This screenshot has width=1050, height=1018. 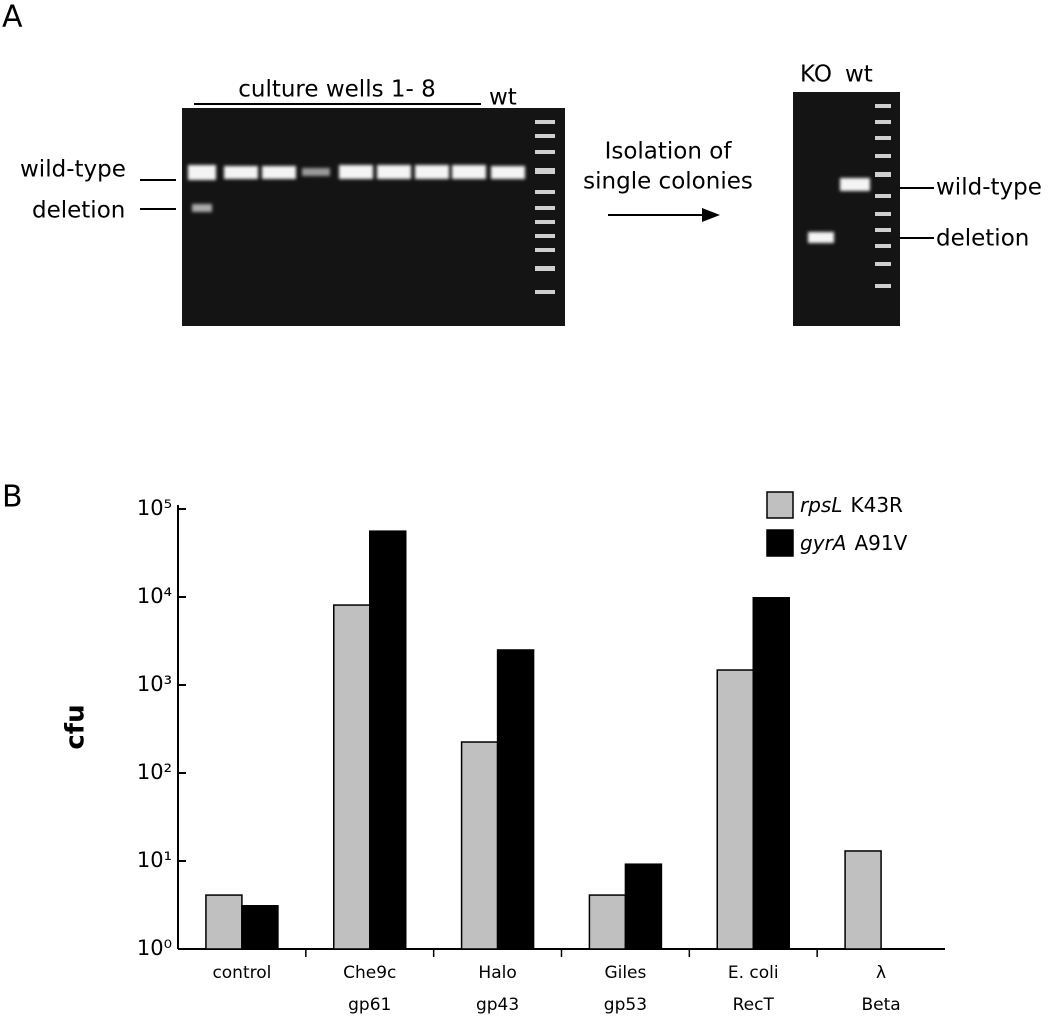 I want to click on arrow-text: Isolation of, so click(x=669, y=152).